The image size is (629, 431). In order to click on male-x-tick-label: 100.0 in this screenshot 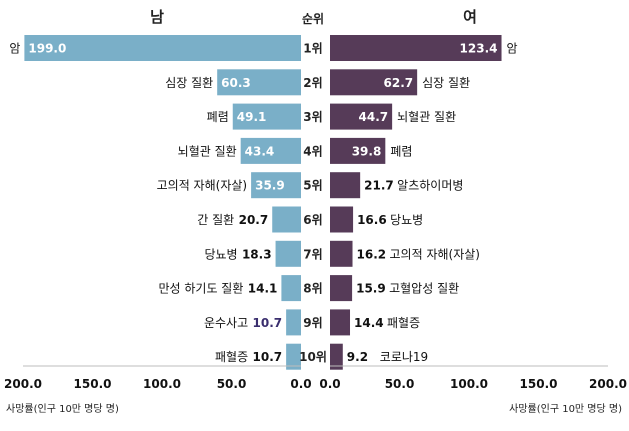, I will do `click(162, 384)`.